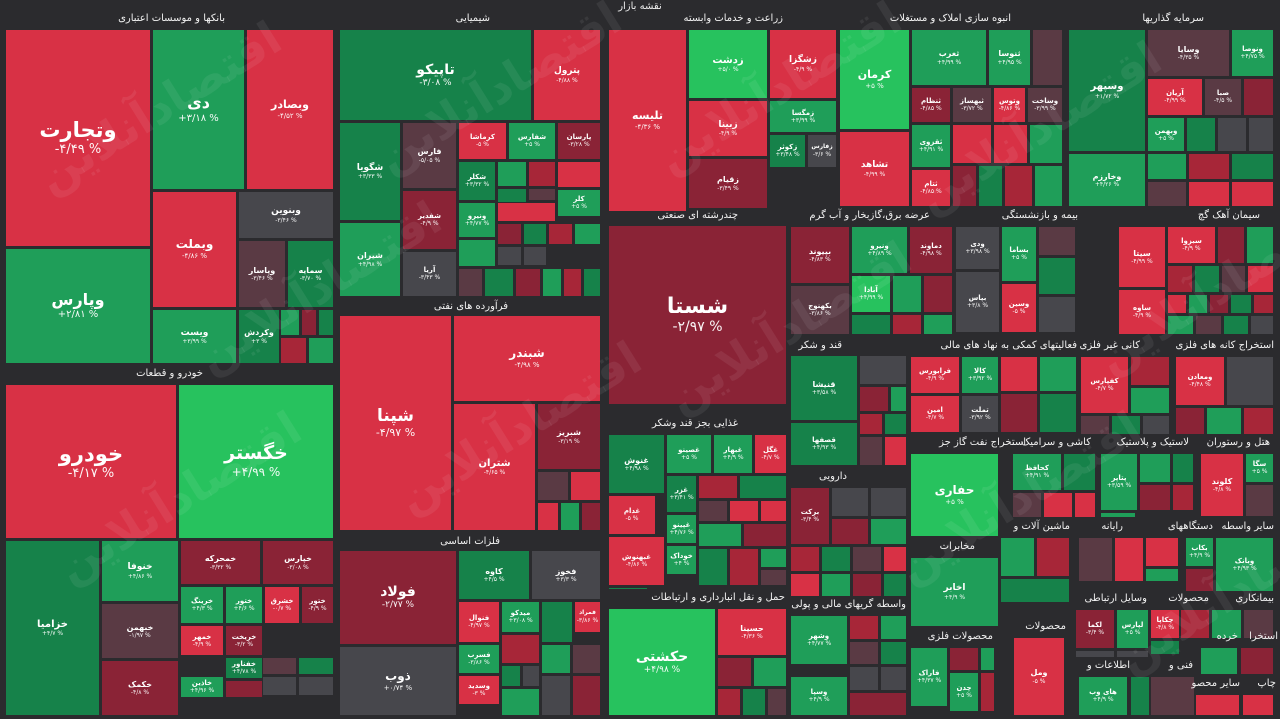 The width and height of the screenshot is (1280, 719). I want to click on stock-tile: ساوه -۴/۹ %, so click(1142, 312).